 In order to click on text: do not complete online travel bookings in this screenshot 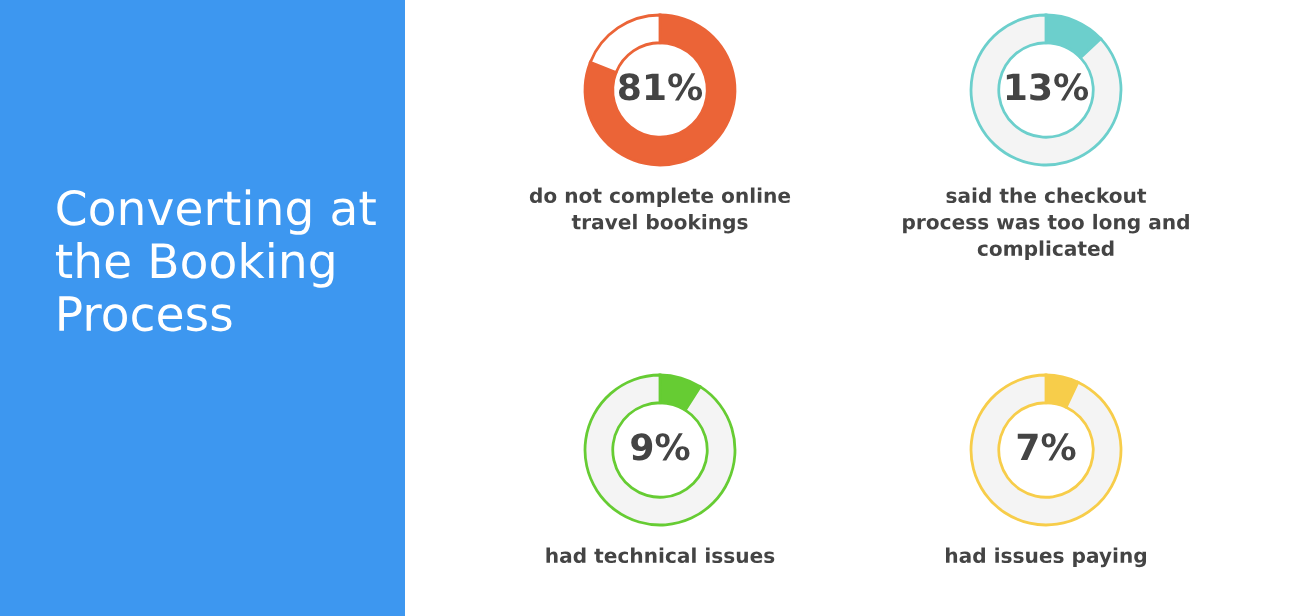, I will do `click(660, 210)`.